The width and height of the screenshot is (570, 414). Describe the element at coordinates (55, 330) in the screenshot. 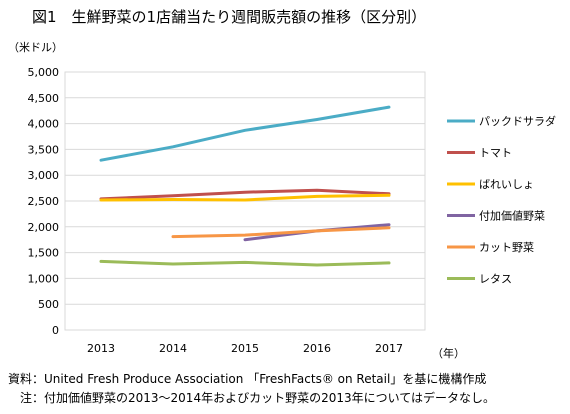

I see `y-tick-label: 0` at that location.